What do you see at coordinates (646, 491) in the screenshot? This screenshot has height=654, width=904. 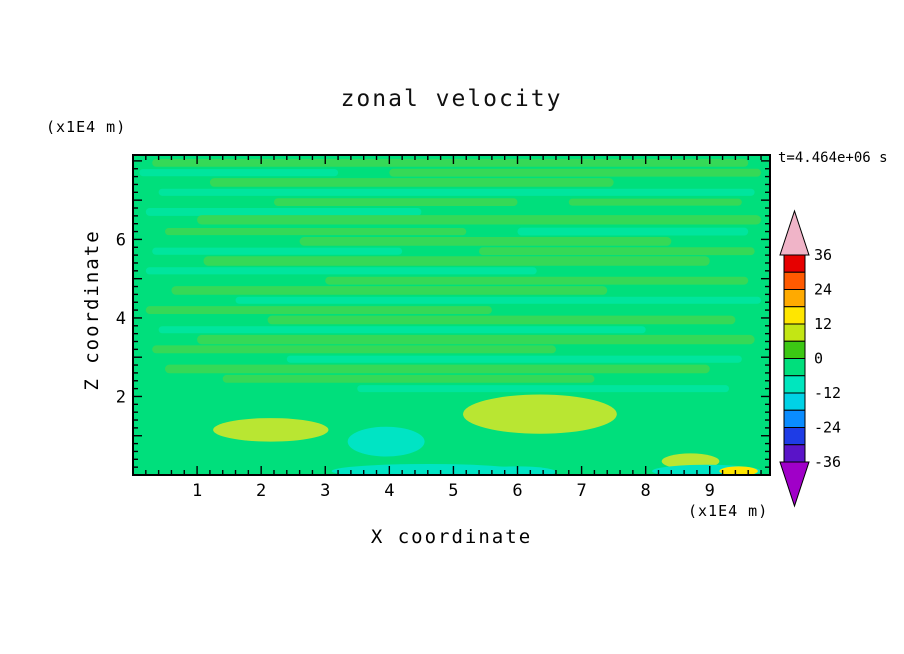 I see `x-tick-label: 8` at bounding box center [646, 491].